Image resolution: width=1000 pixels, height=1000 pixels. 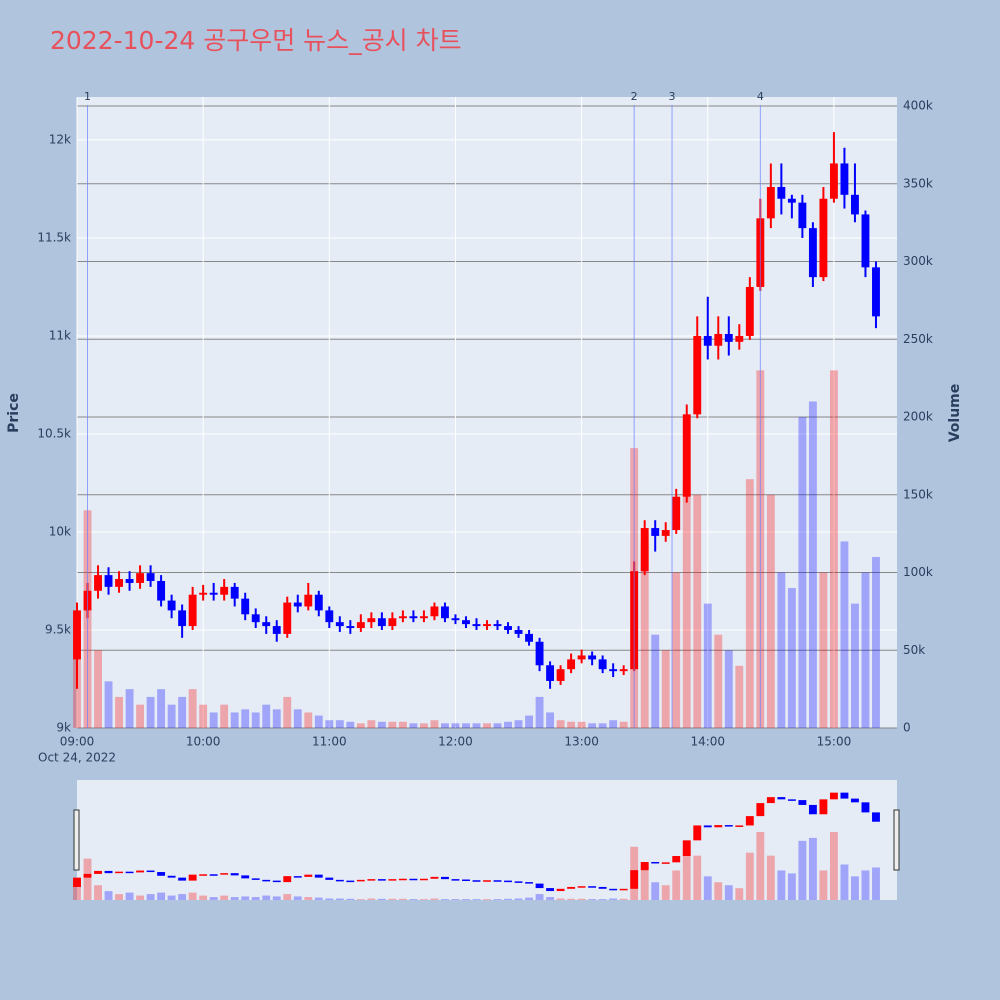 I want to click on x-tick-label: 10:00, so click(x=203, y=742).